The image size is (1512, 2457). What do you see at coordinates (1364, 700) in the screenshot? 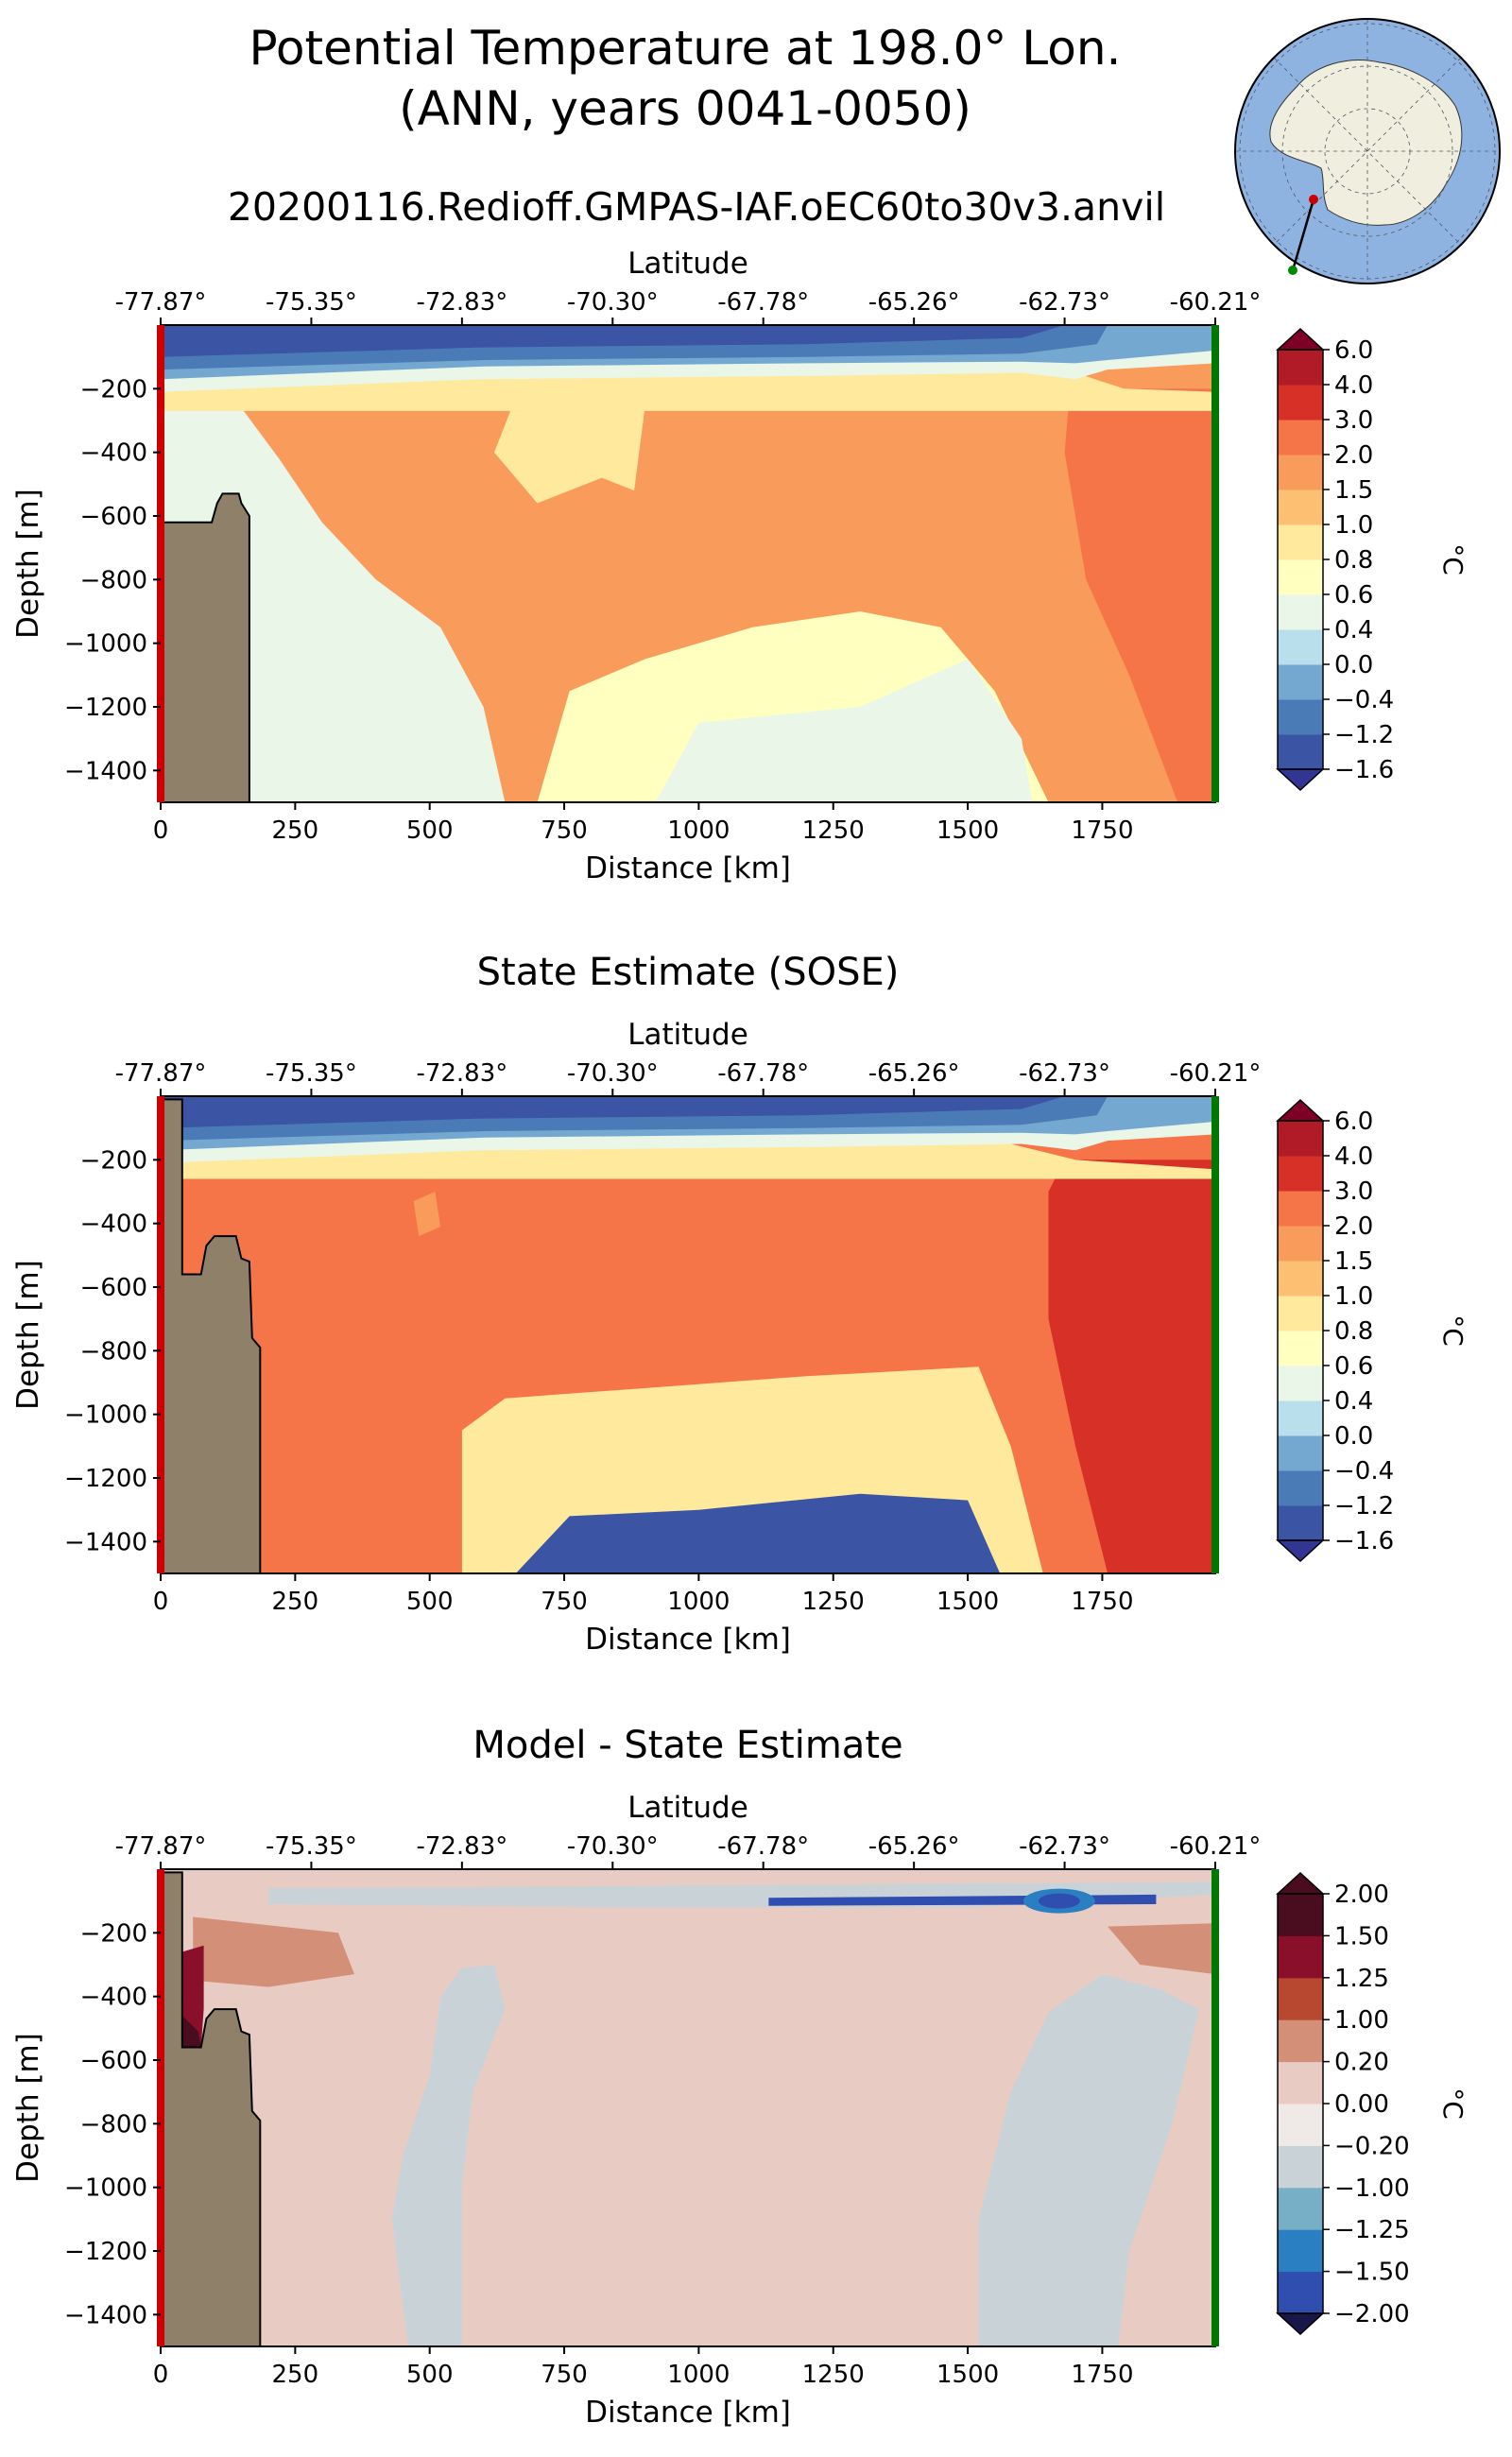
I see `colorbar-tick-label: −0.4` at bounding box center [1364, 700].